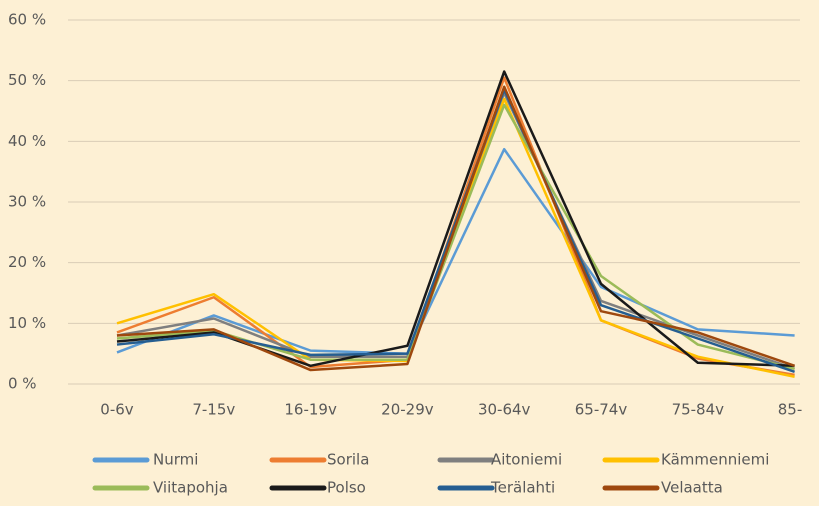 Image resolution: width=819 pixels, height=506 pixels. What do you see at coordinates (27, 141) in the screenshot?
I see `y-tick-label: 40 %` at bounding box center [27, 141].